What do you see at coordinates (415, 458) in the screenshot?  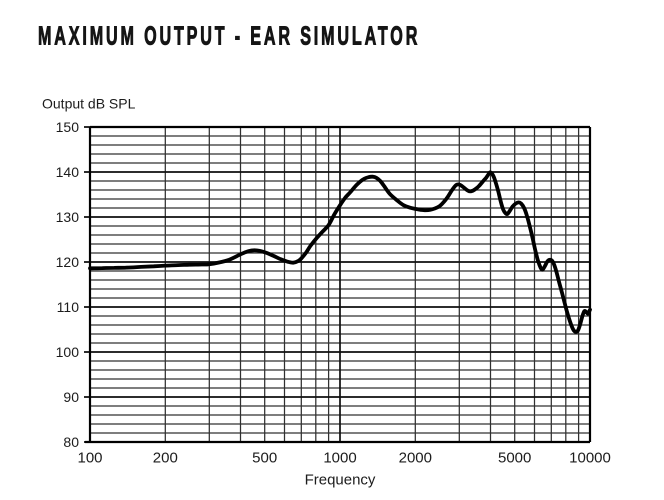 I see `svg-text: 2000` at bounding box center [415, 458].